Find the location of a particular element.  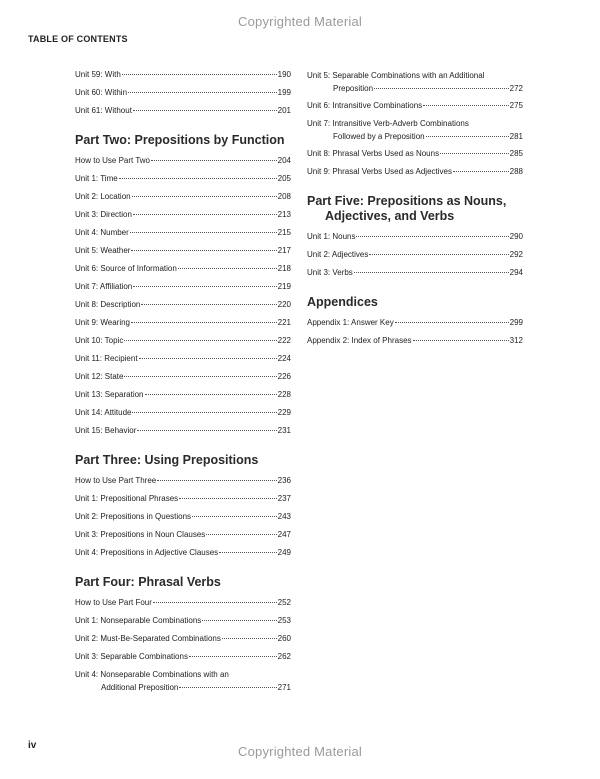

entry-row: Unit 6: Intransitive Combinations 275 is located at coordinates (415, 106).